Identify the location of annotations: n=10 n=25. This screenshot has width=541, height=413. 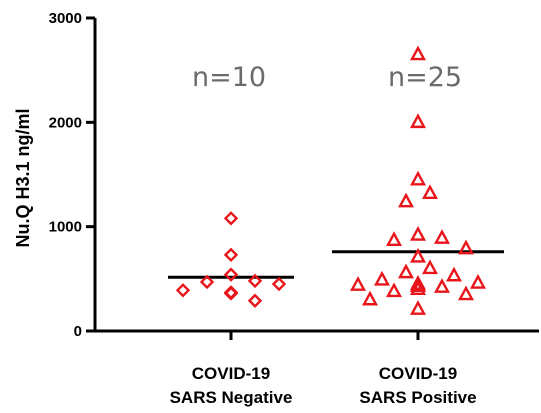
(327, 77).